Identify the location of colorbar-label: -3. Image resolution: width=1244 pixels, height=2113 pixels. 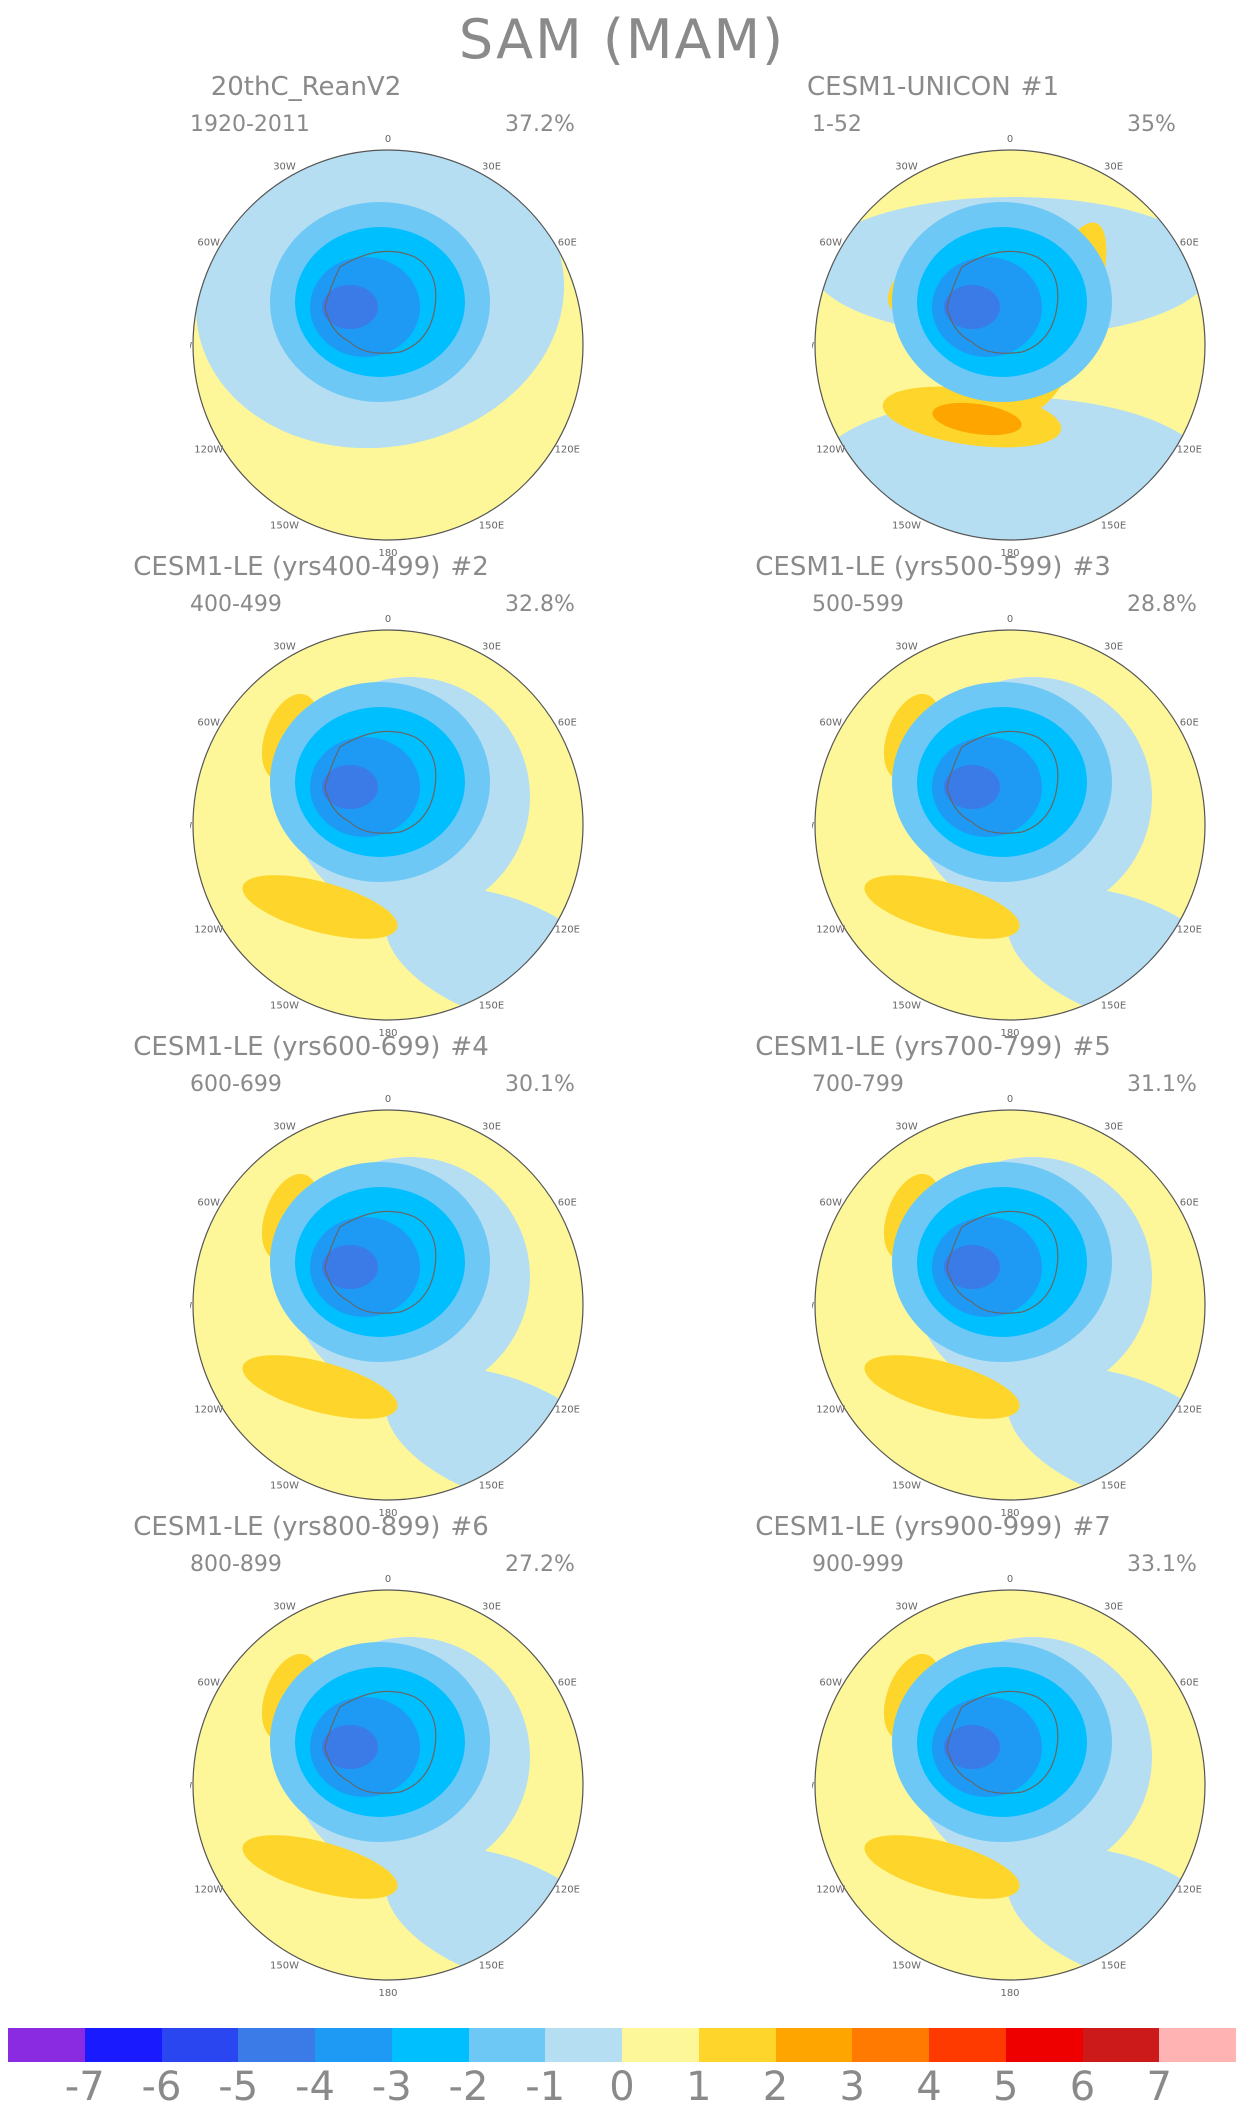
(391, 2087).